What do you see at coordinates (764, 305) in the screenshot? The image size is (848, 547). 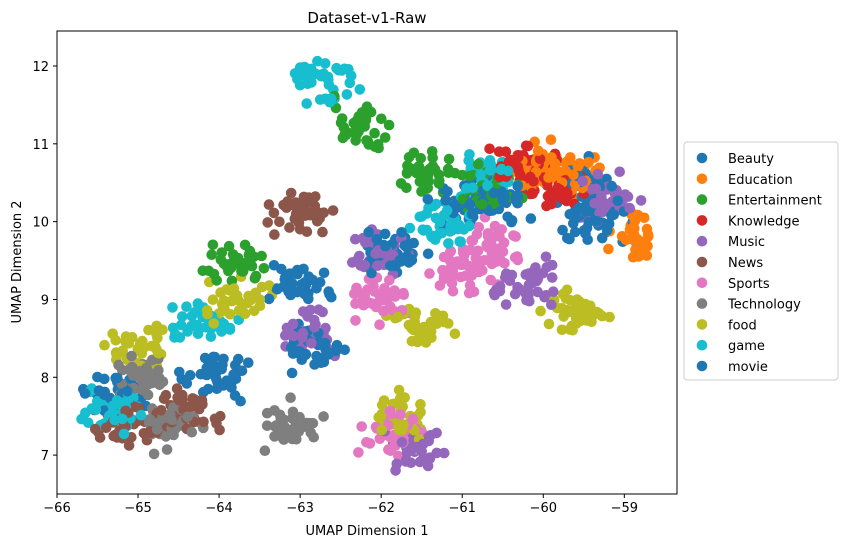 I see `legend-label: Technology` at bounding box center [764, 305].